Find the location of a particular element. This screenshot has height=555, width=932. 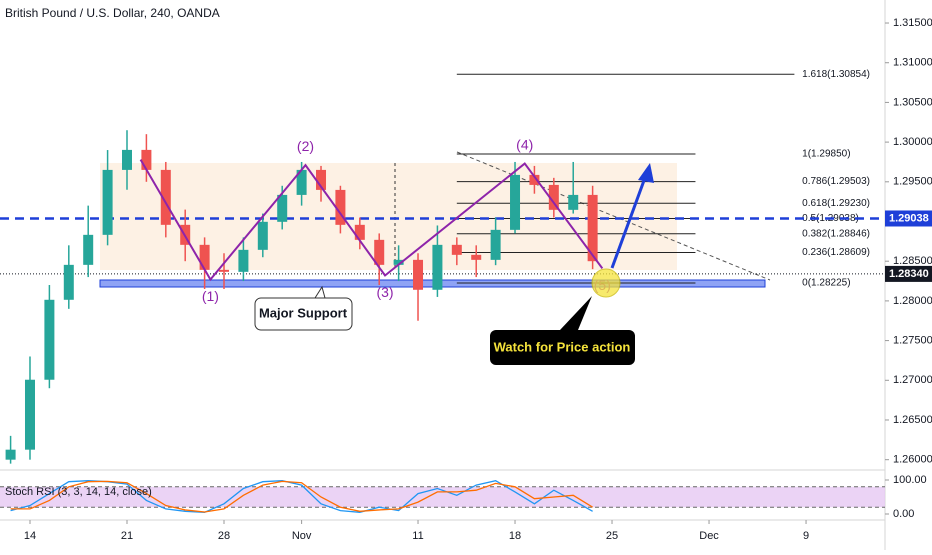

wave-label: (3) is located at coordinates (384, 292).